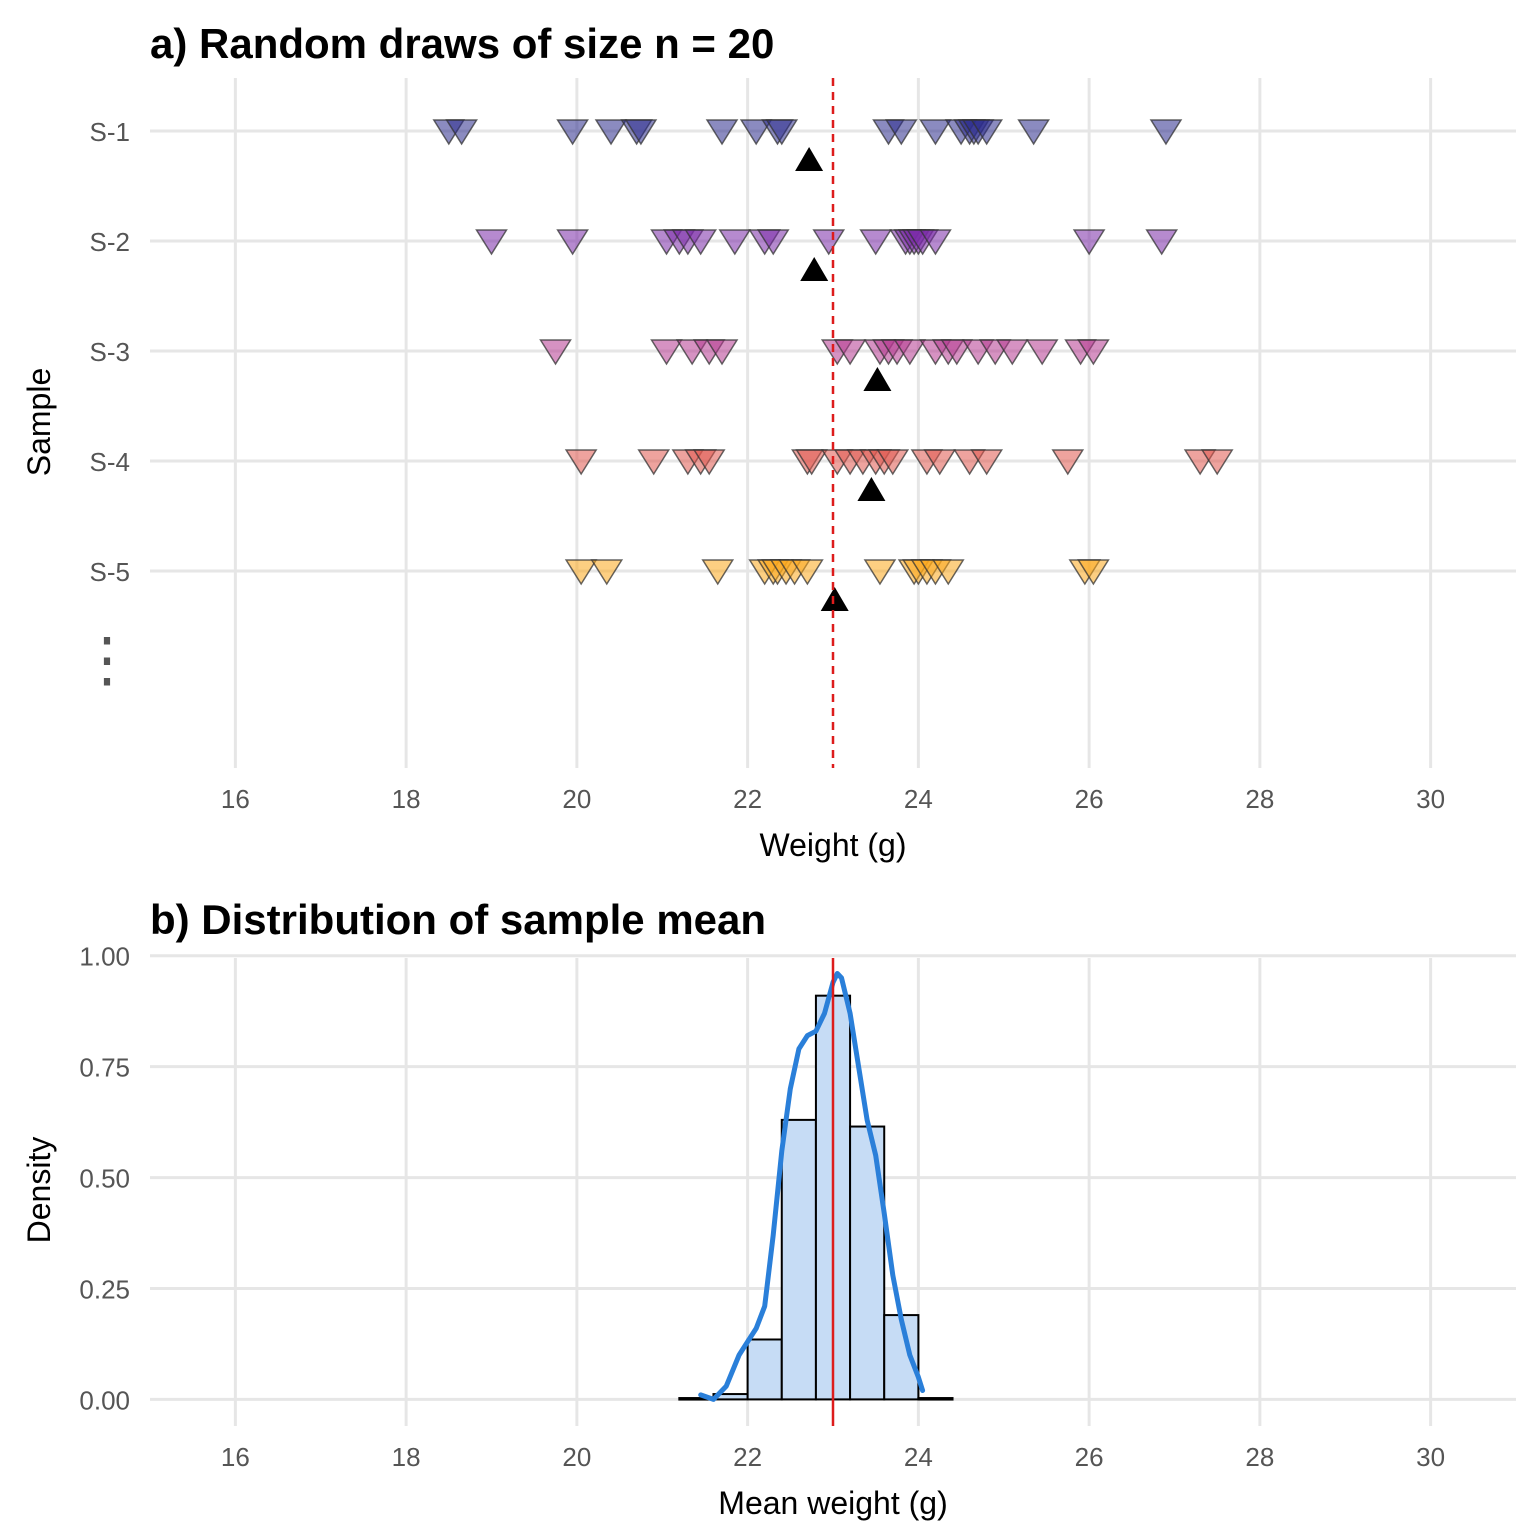 This screenshot has height=1536, width=1536. I want to click on panel-a-x-tick-label: 18, so click(406, 799).